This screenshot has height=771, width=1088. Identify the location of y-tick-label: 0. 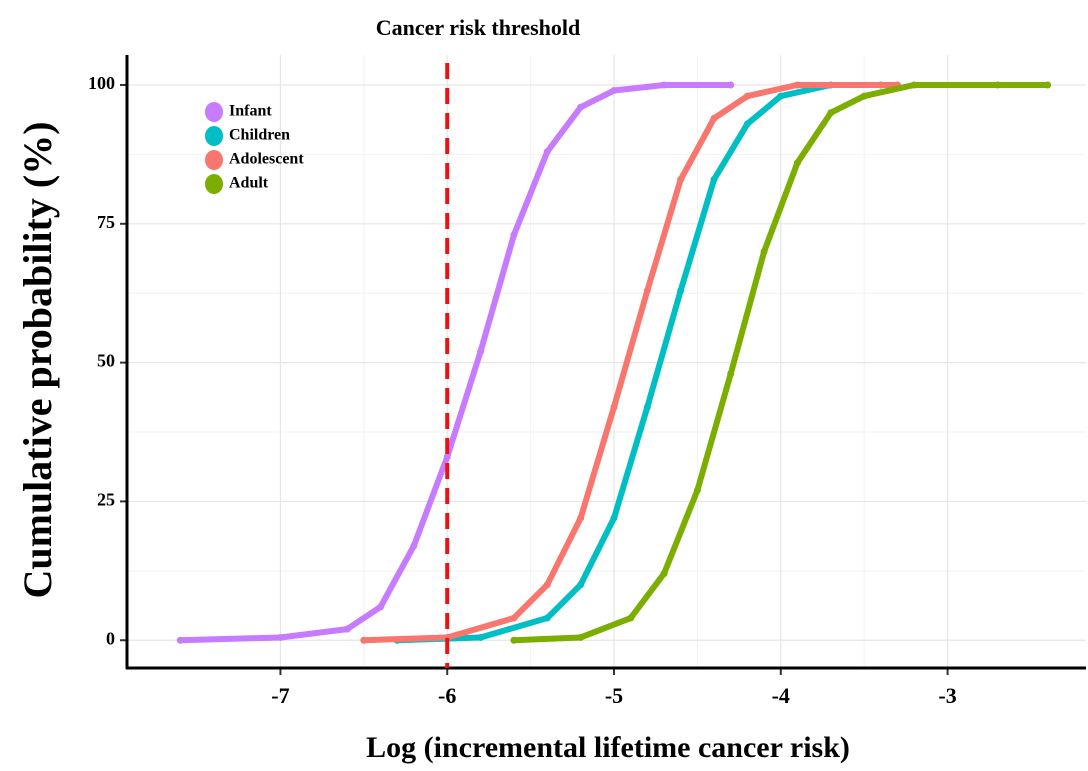
(110, 638).